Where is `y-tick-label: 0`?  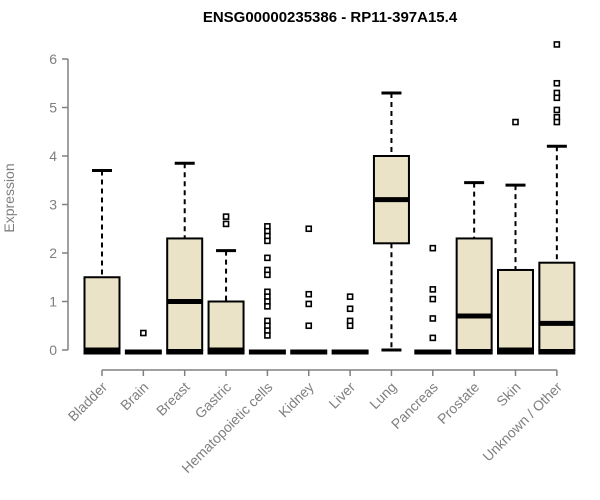
y-tick-label: 0 is located at coordinates (53, 350).